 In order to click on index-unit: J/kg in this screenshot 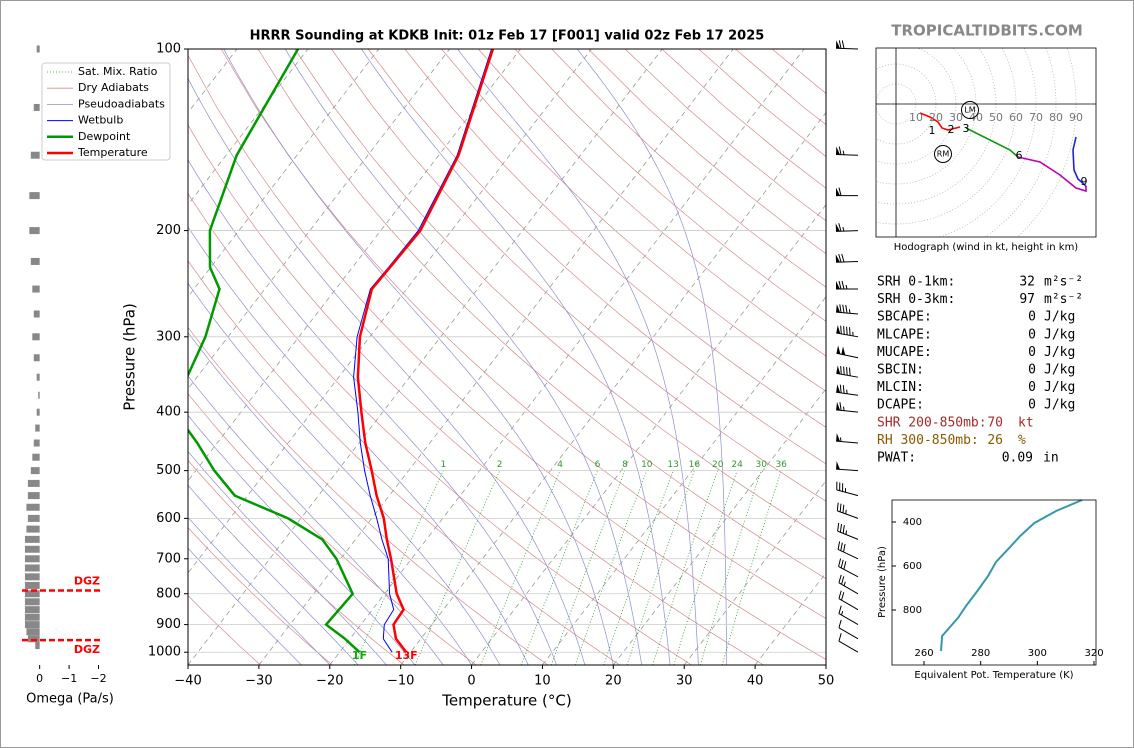, I will do `click(1059, 352)`.